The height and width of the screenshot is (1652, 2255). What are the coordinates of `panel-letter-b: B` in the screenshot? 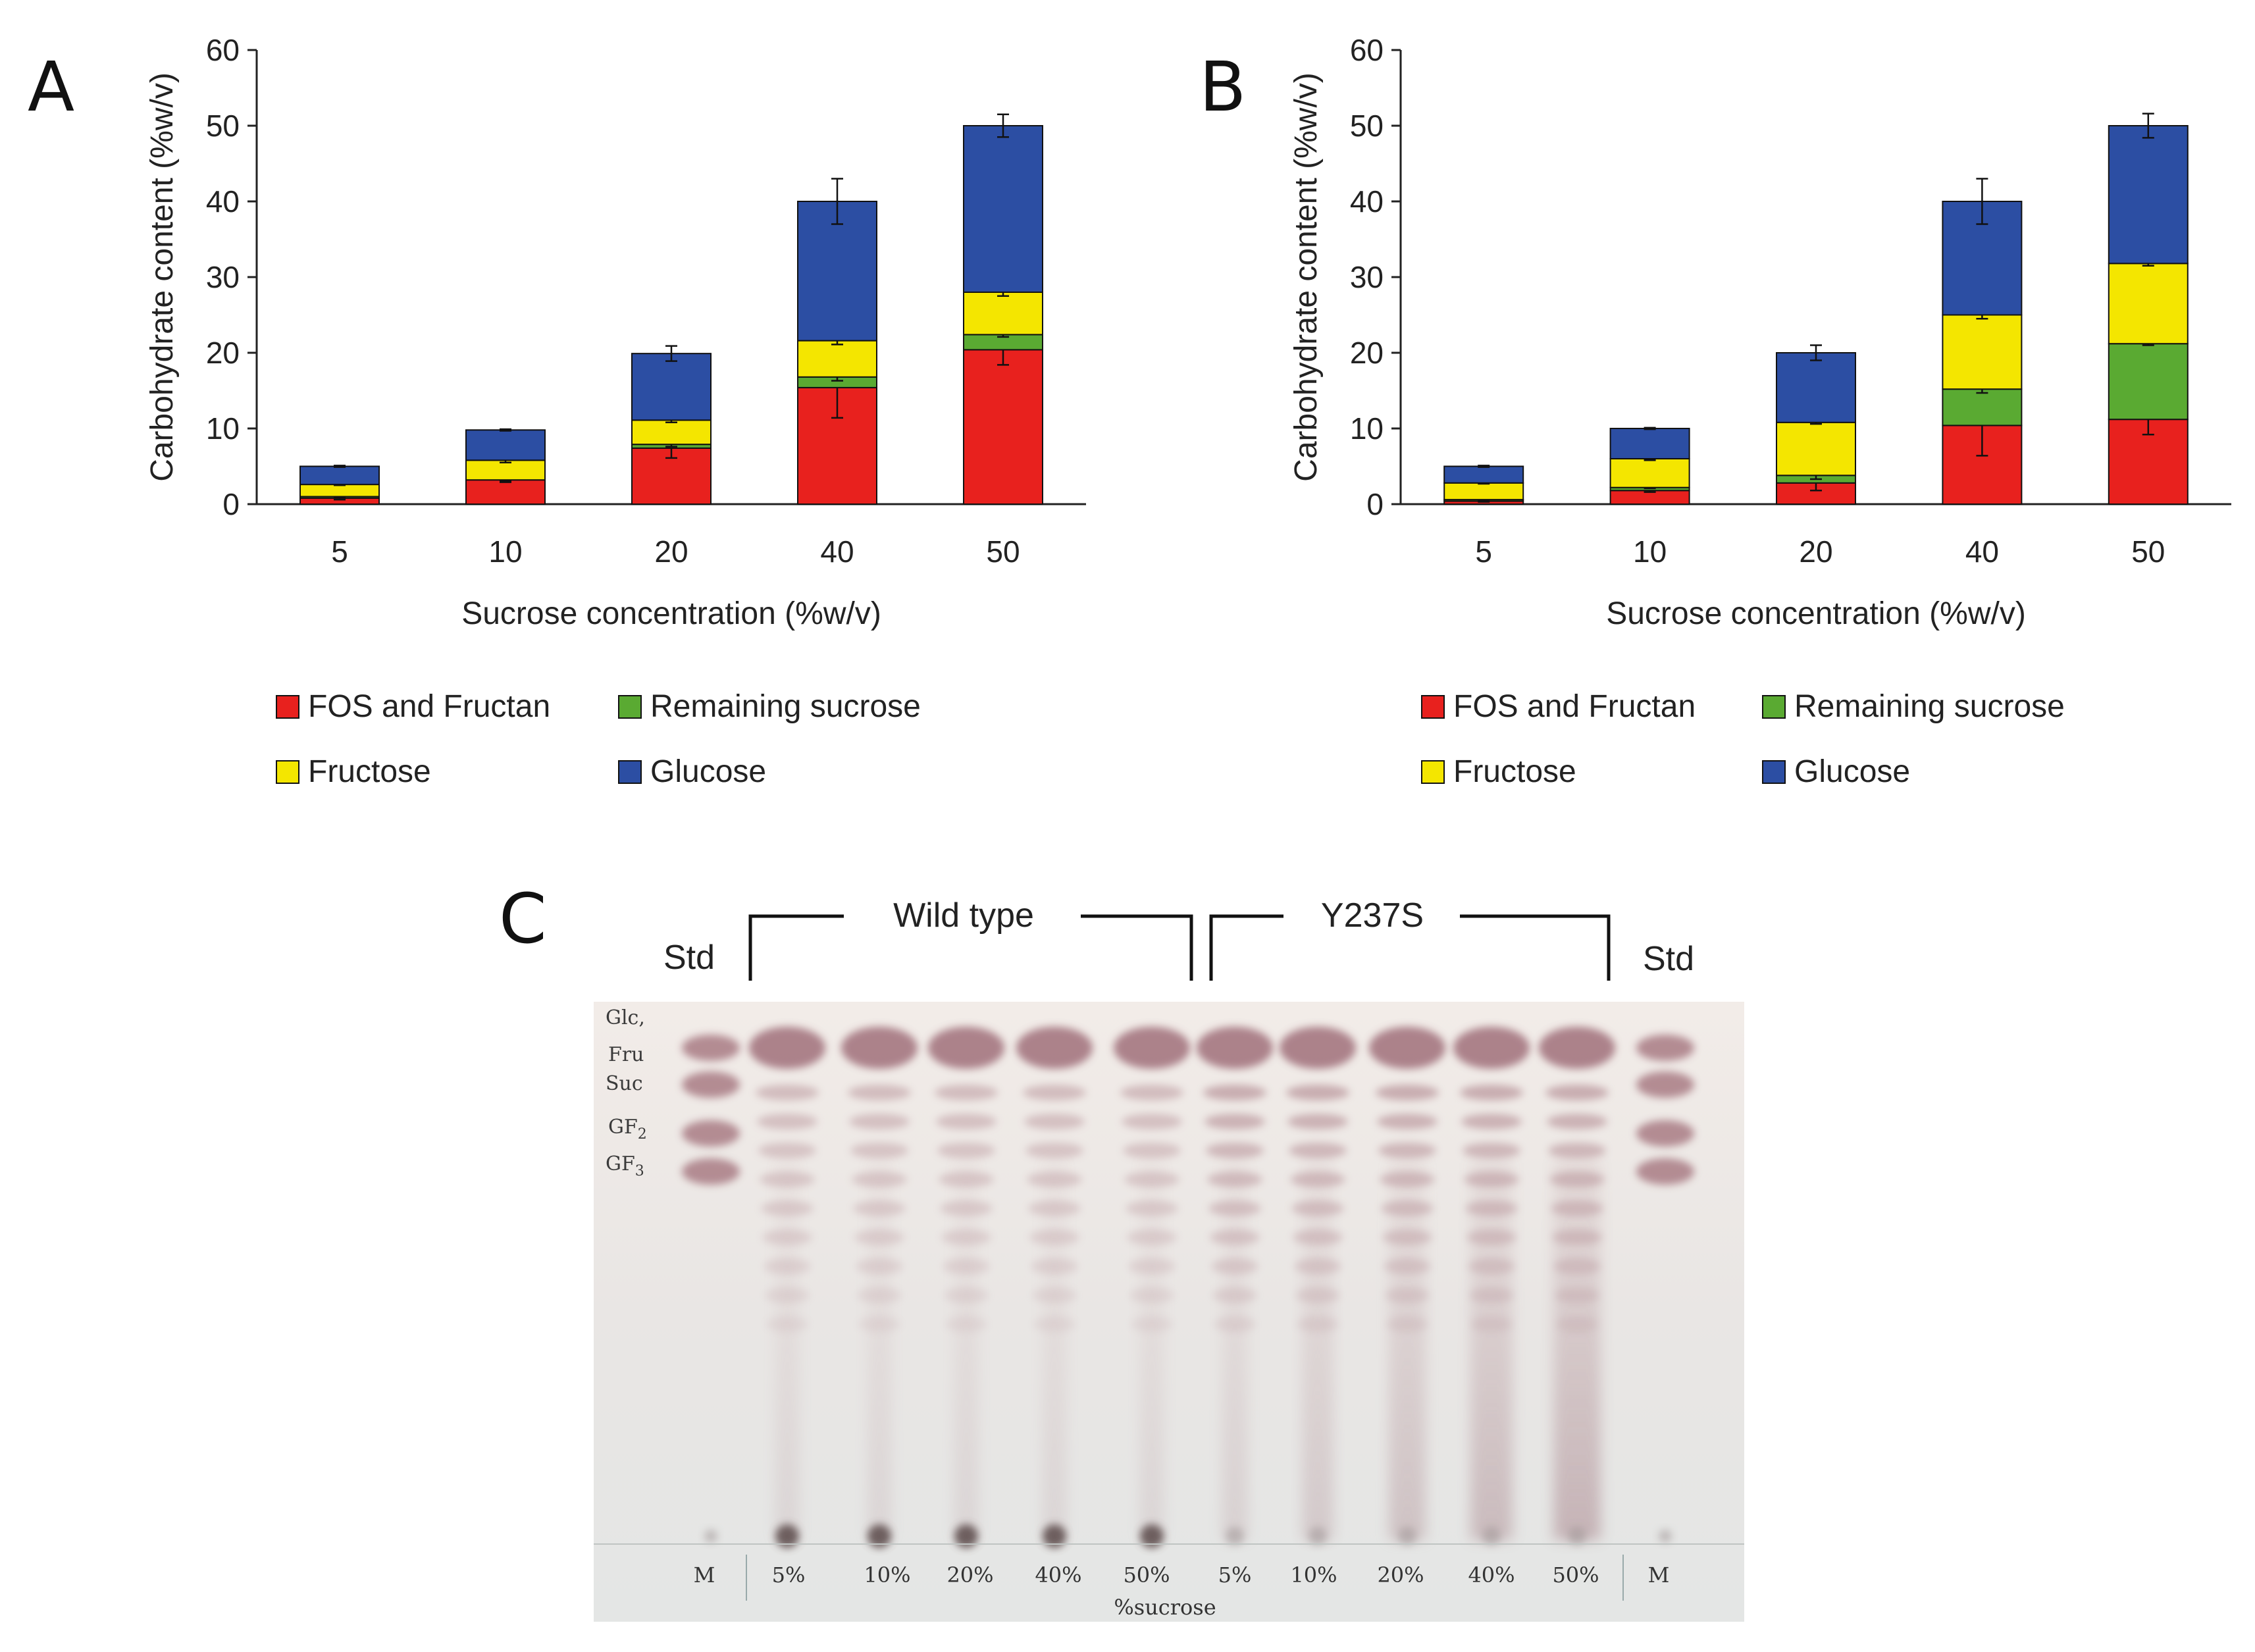 It's located at (1222, 87).